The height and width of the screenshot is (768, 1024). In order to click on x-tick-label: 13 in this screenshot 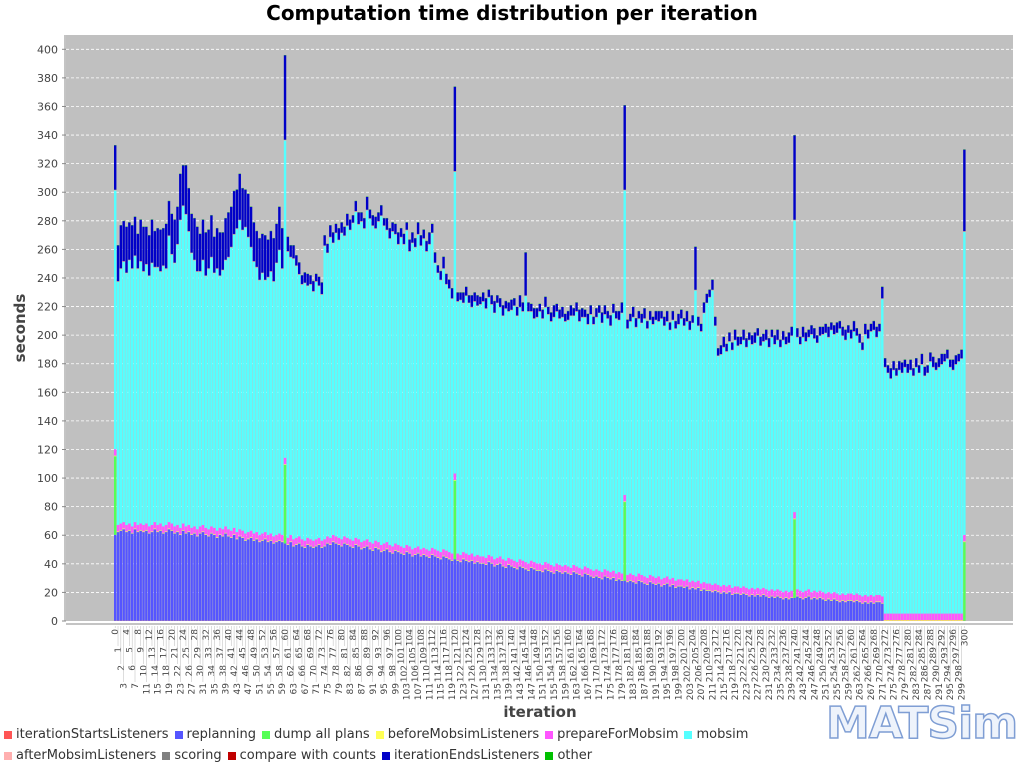, I will do `click(153, 652)`.